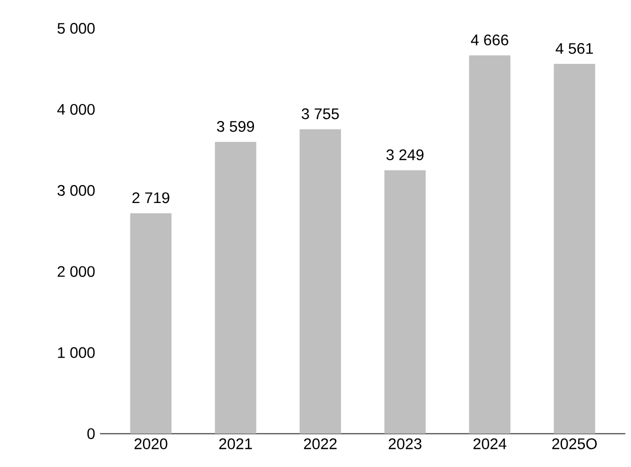 This screenshot has width=631, height=467. I want to click on y-tick-label: 1 000, so click(76, 352).